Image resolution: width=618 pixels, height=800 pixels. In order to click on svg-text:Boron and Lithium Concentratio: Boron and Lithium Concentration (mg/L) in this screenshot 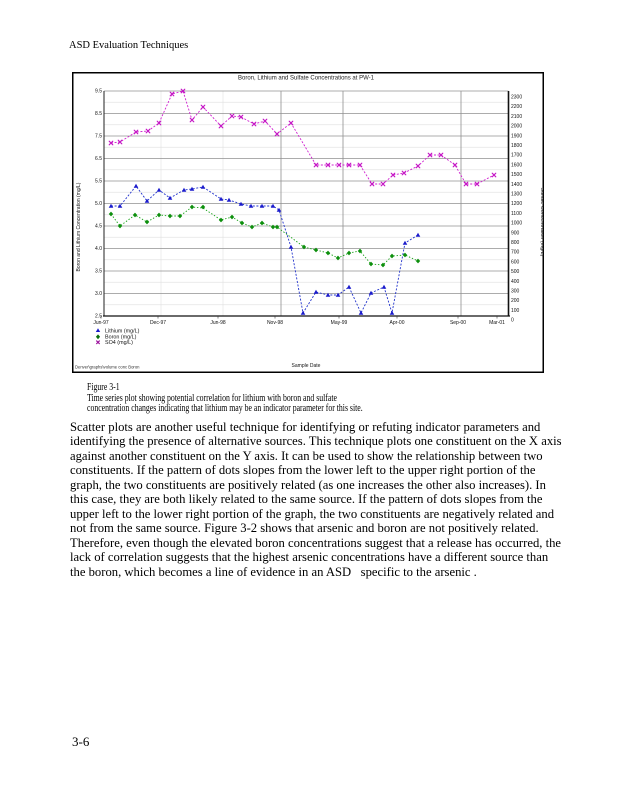, I will do `click(79, 226)`.